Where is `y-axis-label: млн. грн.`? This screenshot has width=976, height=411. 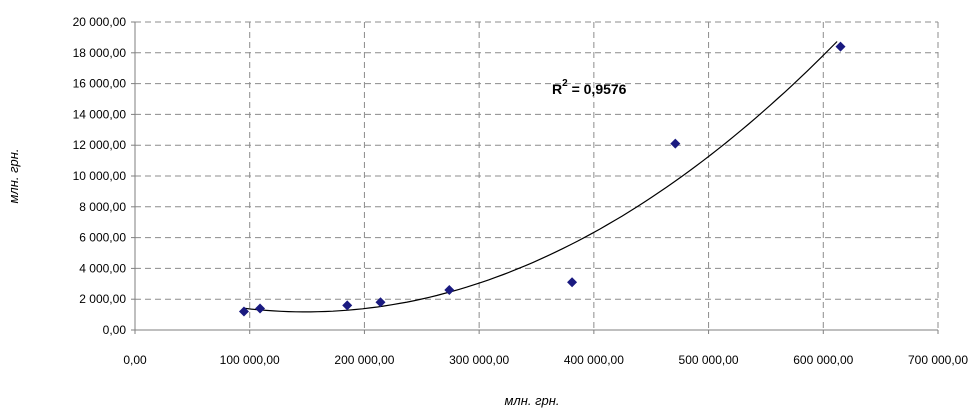
y-axis-label: млн. грн. is located at coordinates (13, 175).